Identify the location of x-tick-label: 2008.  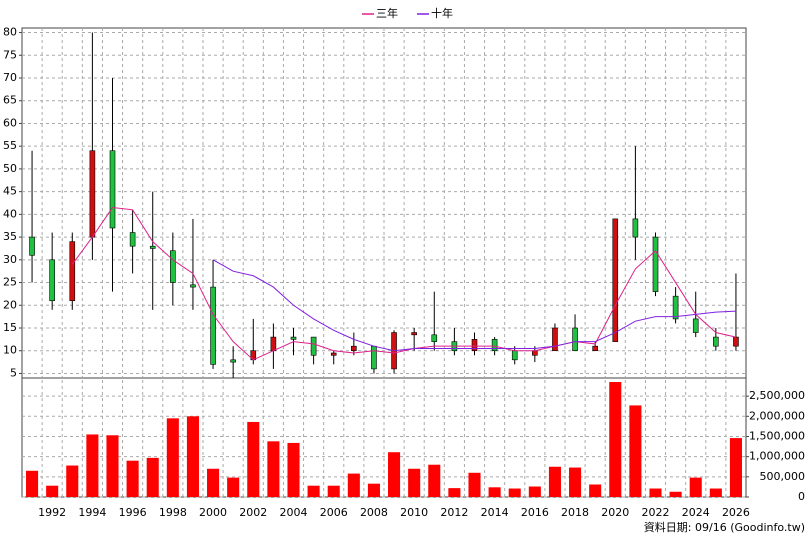
(374, 512).